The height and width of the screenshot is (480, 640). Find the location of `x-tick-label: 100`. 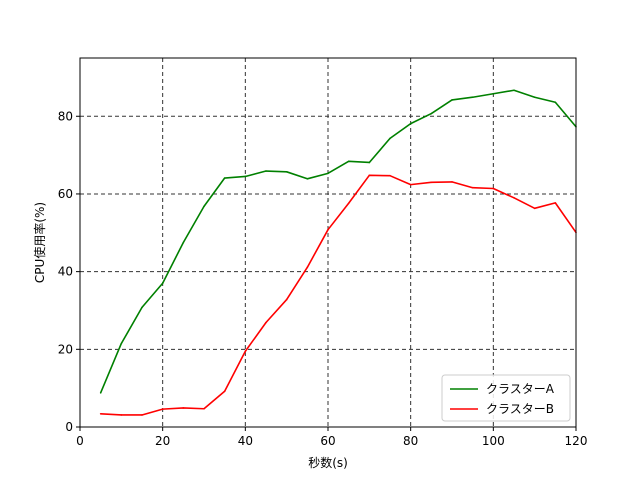

x-tick-label: 100 is located at coordinates (493, 441).